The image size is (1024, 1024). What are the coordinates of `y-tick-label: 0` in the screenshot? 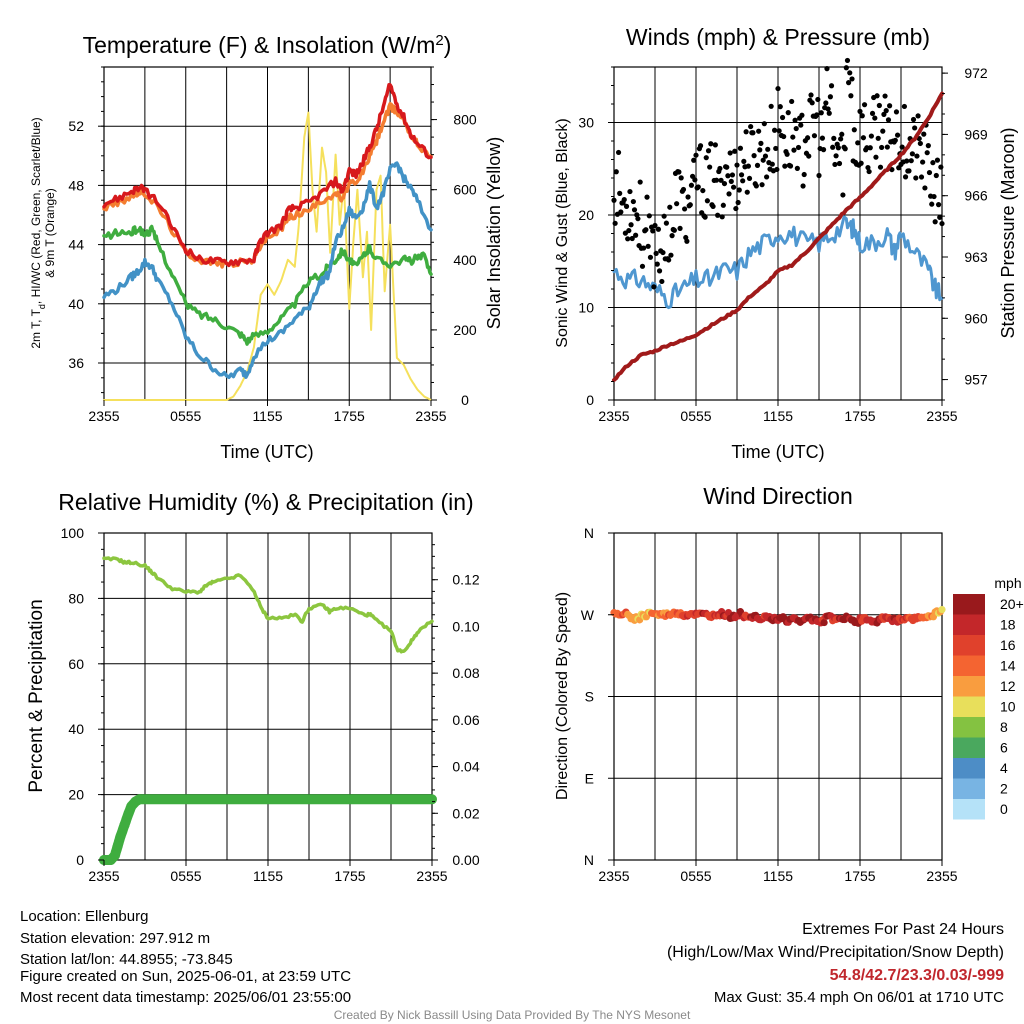 It's located at (590, 400).